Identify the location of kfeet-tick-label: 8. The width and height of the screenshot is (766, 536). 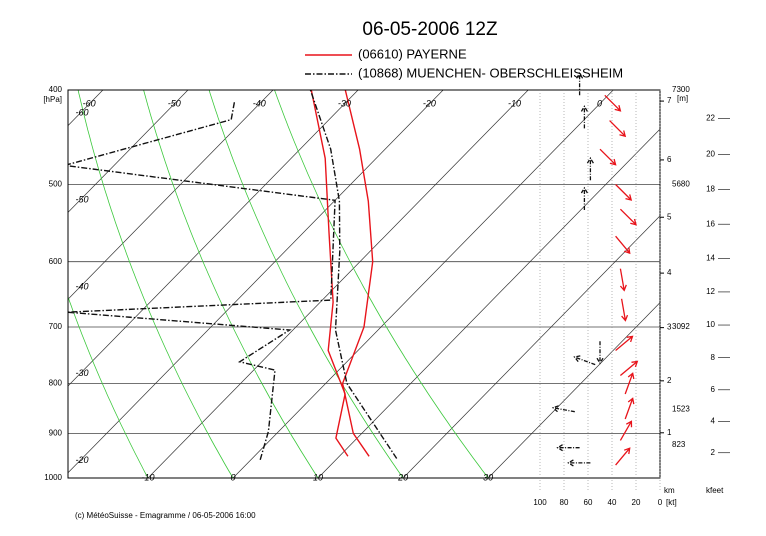
(713, 357).